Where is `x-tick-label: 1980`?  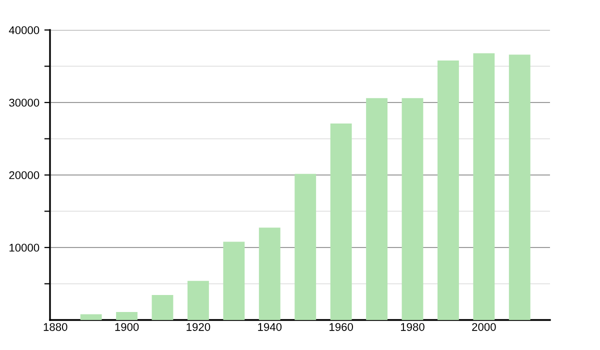 x-tick-label: 1980 is located at coordinates (412, 327).